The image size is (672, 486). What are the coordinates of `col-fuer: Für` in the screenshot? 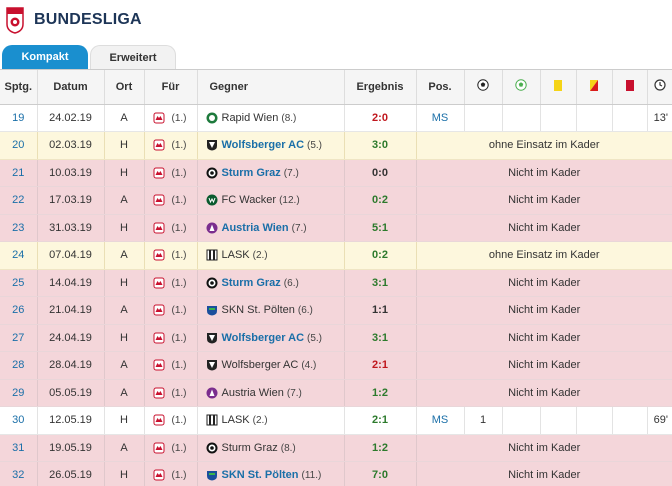 It's located at (171, 87).